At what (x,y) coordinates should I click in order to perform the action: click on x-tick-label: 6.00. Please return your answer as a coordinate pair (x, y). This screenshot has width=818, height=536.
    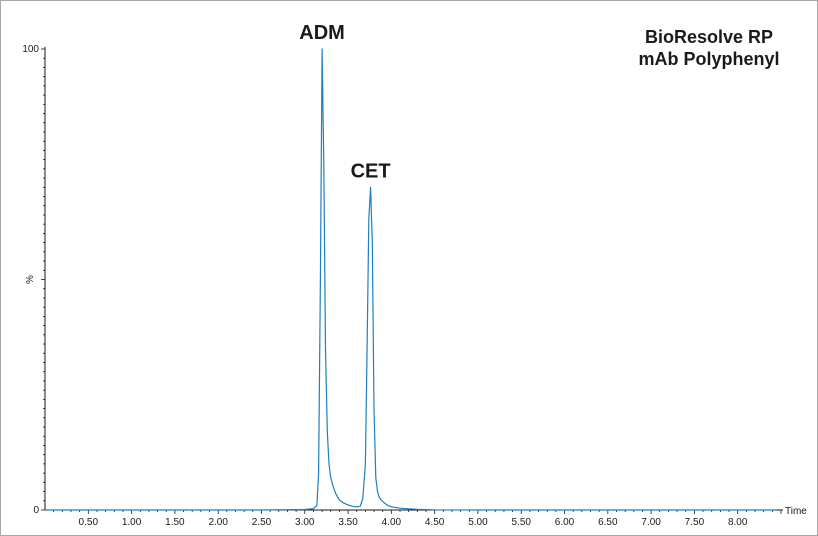
    Looking at the image, I should click on (565, 522).